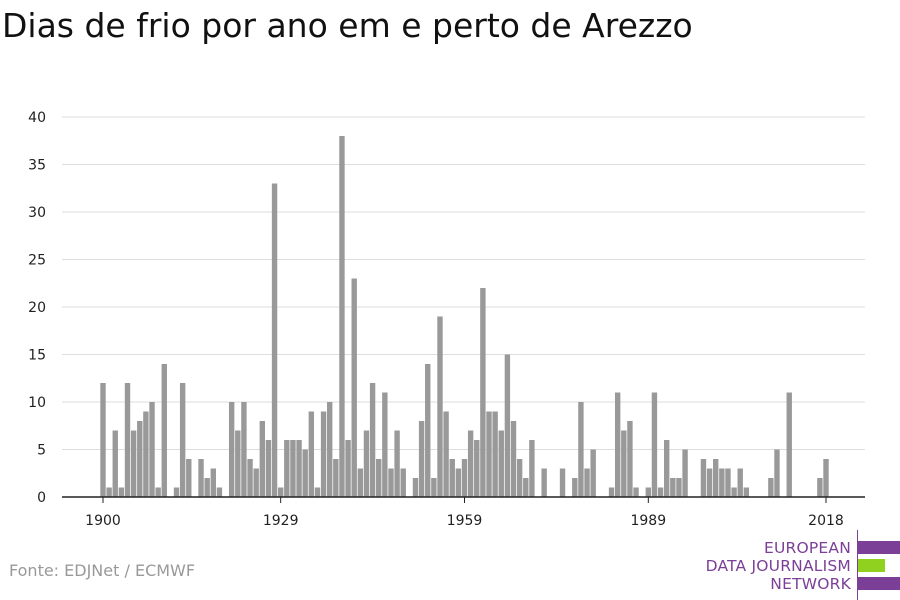  What do you see at coordinates (176, 492) in the screenshot?
I see `bar-1912` at bounding box center [176, 492].